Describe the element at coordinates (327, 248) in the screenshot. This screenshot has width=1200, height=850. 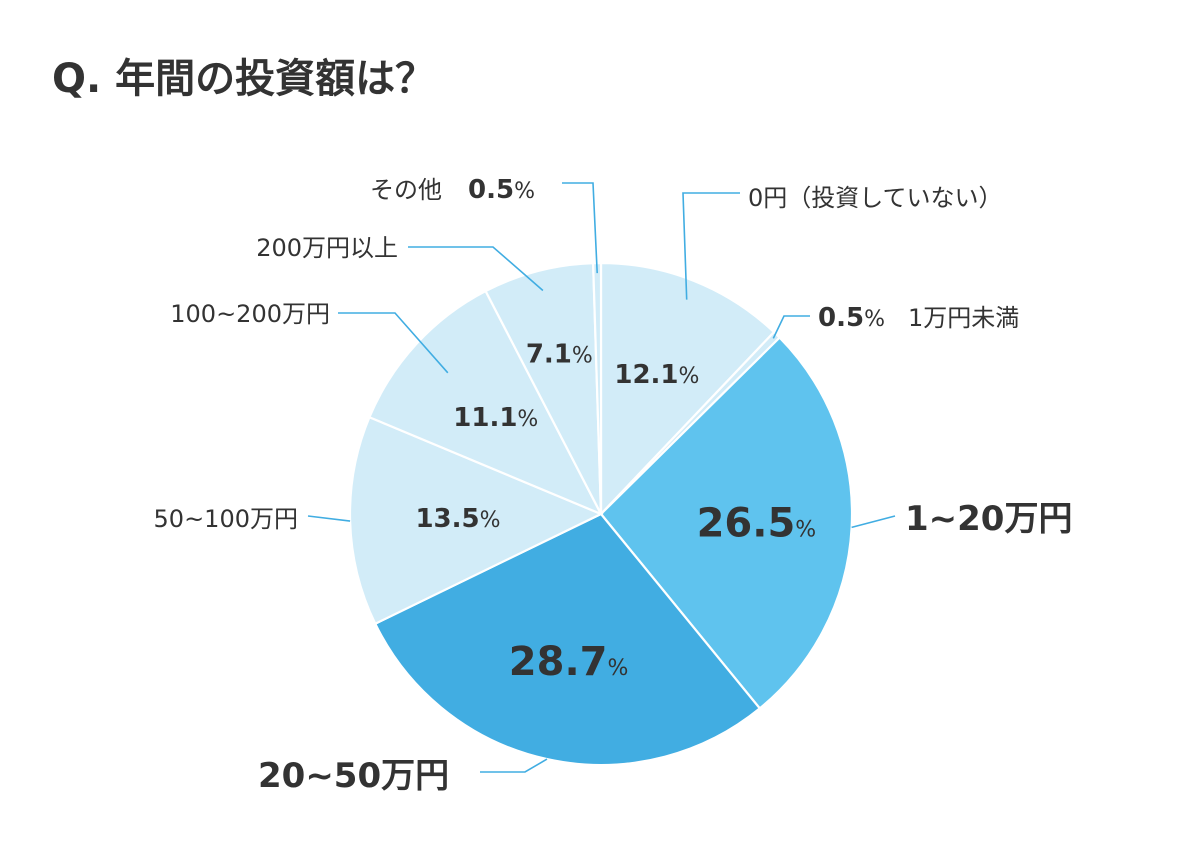
I see `category-label: 200万円以上` at that location.